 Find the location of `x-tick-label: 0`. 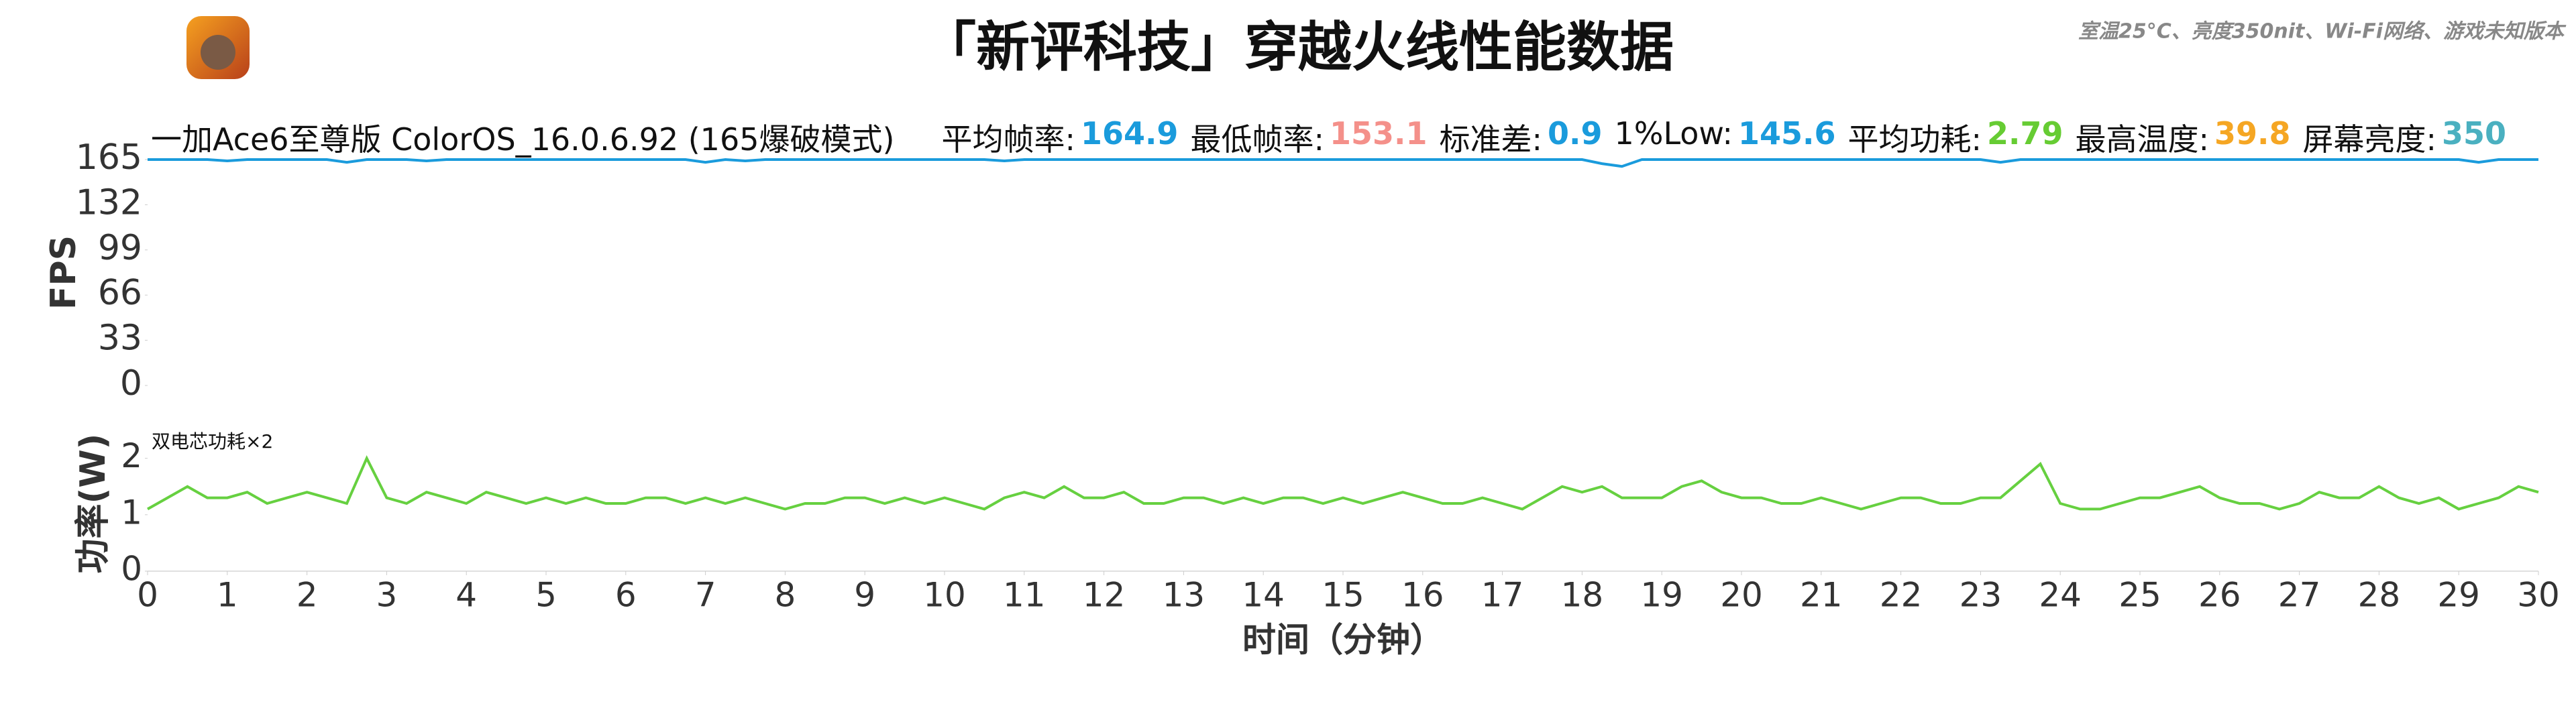

x-tick-label: 0 is located at coordinates (147, 595).